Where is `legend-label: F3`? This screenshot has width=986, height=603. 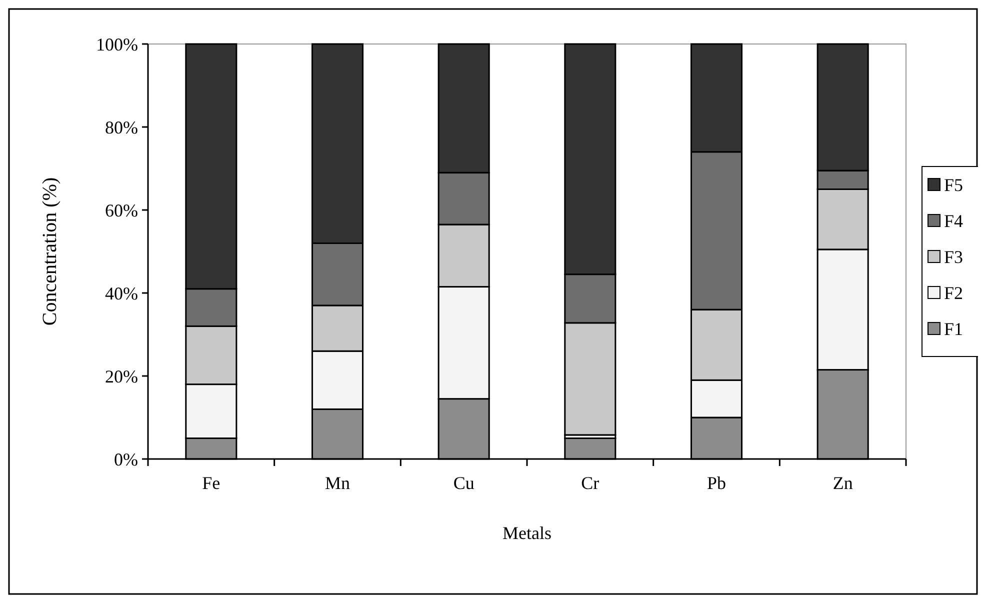 legend-label: F3 is located at coordinates (954, 256).